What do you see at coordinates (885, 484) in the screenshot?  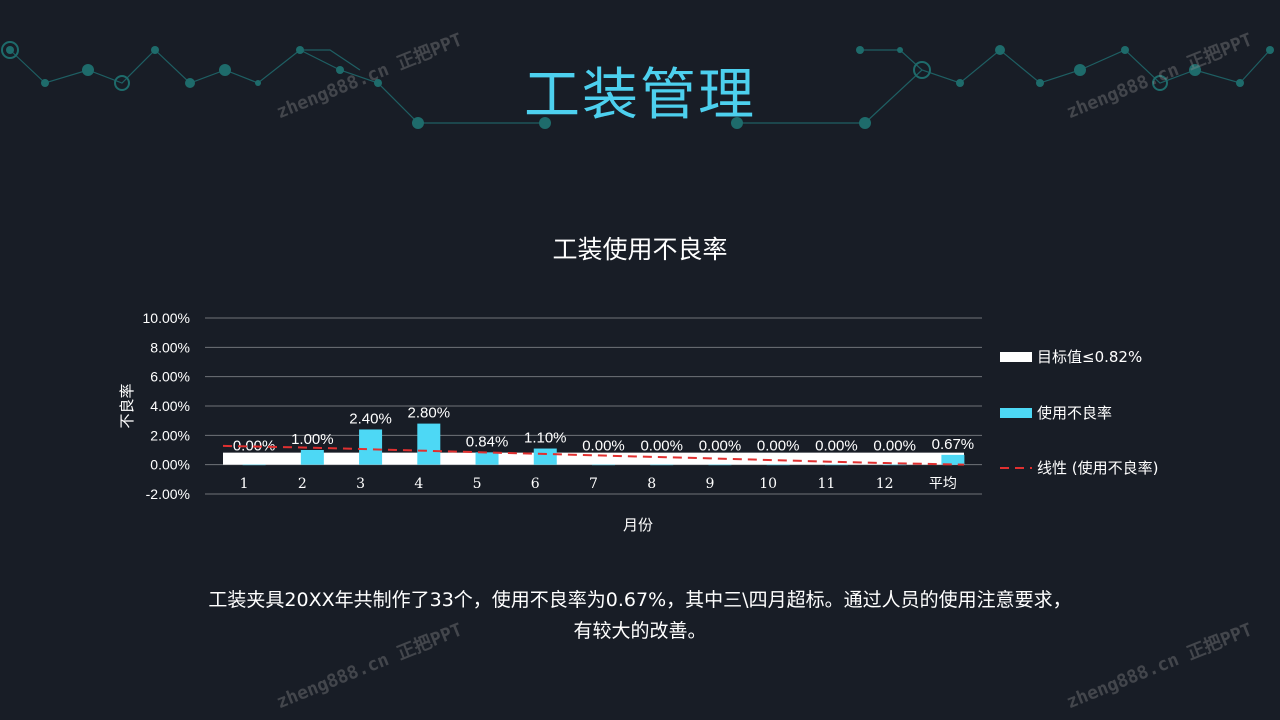 I see `x-tick-label: 12` at bounding box center [885, 484].